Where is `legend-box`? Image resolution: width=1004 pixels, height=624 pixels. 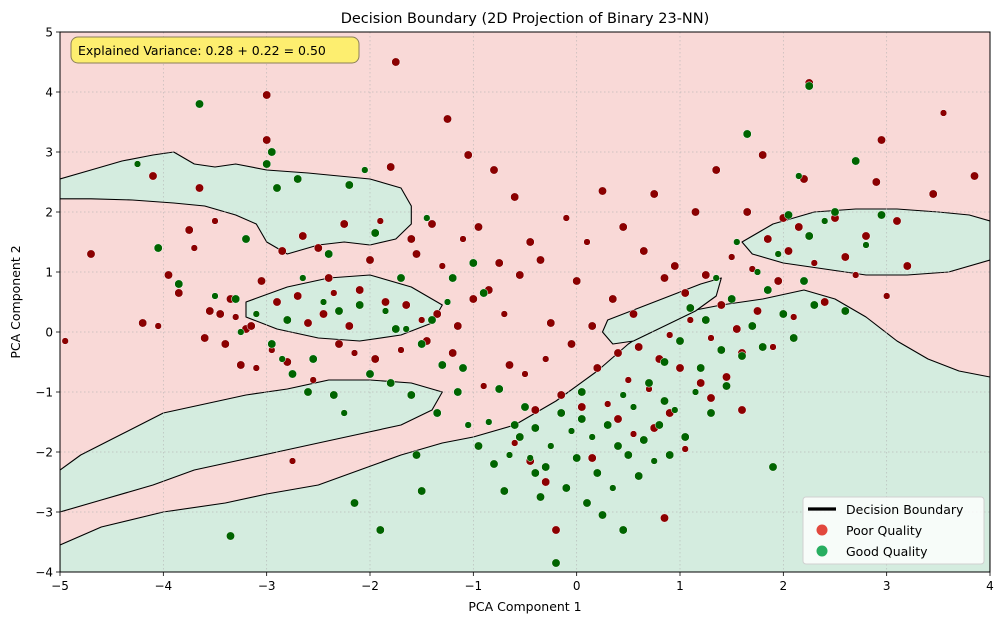 legend-box is located at coordinates (893, 530).